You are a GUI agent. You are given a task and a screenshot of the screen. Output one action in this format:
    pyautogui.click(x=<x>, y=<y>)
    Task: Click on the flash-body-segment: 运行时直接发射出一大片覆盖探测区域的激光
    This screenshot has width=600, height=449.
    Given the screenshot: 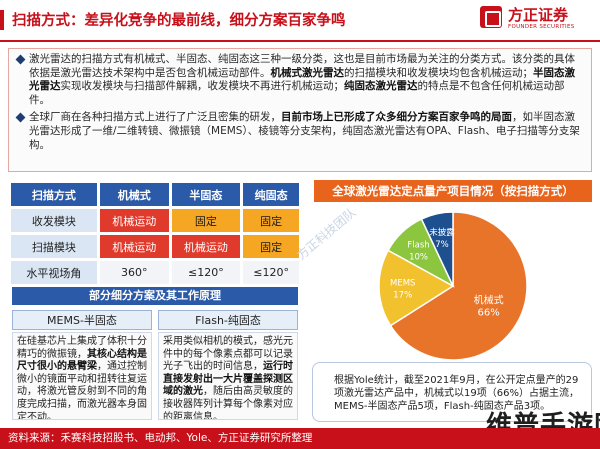 What is the action you would take?
    pyautogui.click(x=228, y=379)
    